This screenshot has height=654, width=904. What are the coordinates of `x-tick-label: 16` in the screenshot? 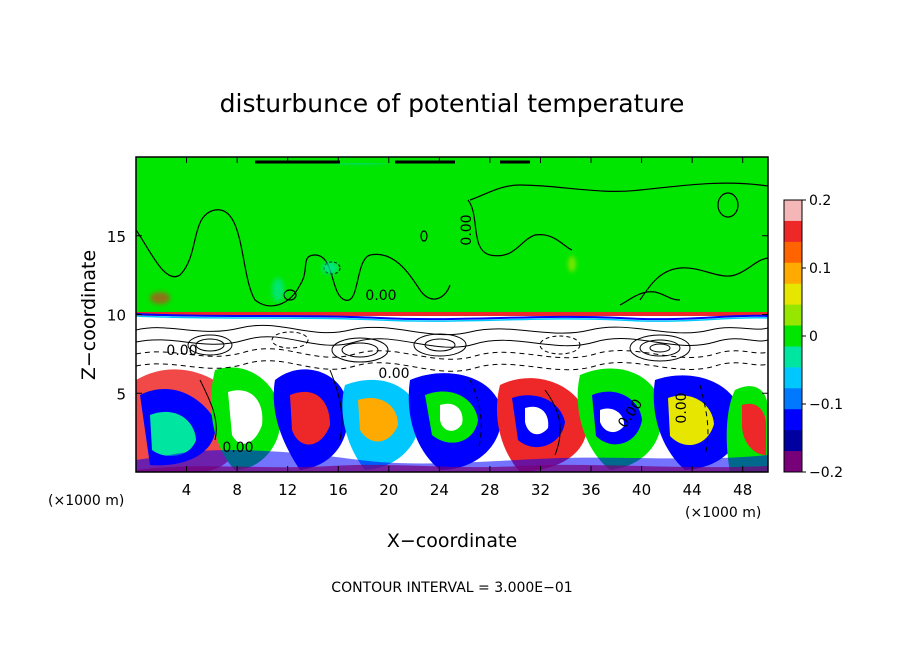 It's located at (338, 490).